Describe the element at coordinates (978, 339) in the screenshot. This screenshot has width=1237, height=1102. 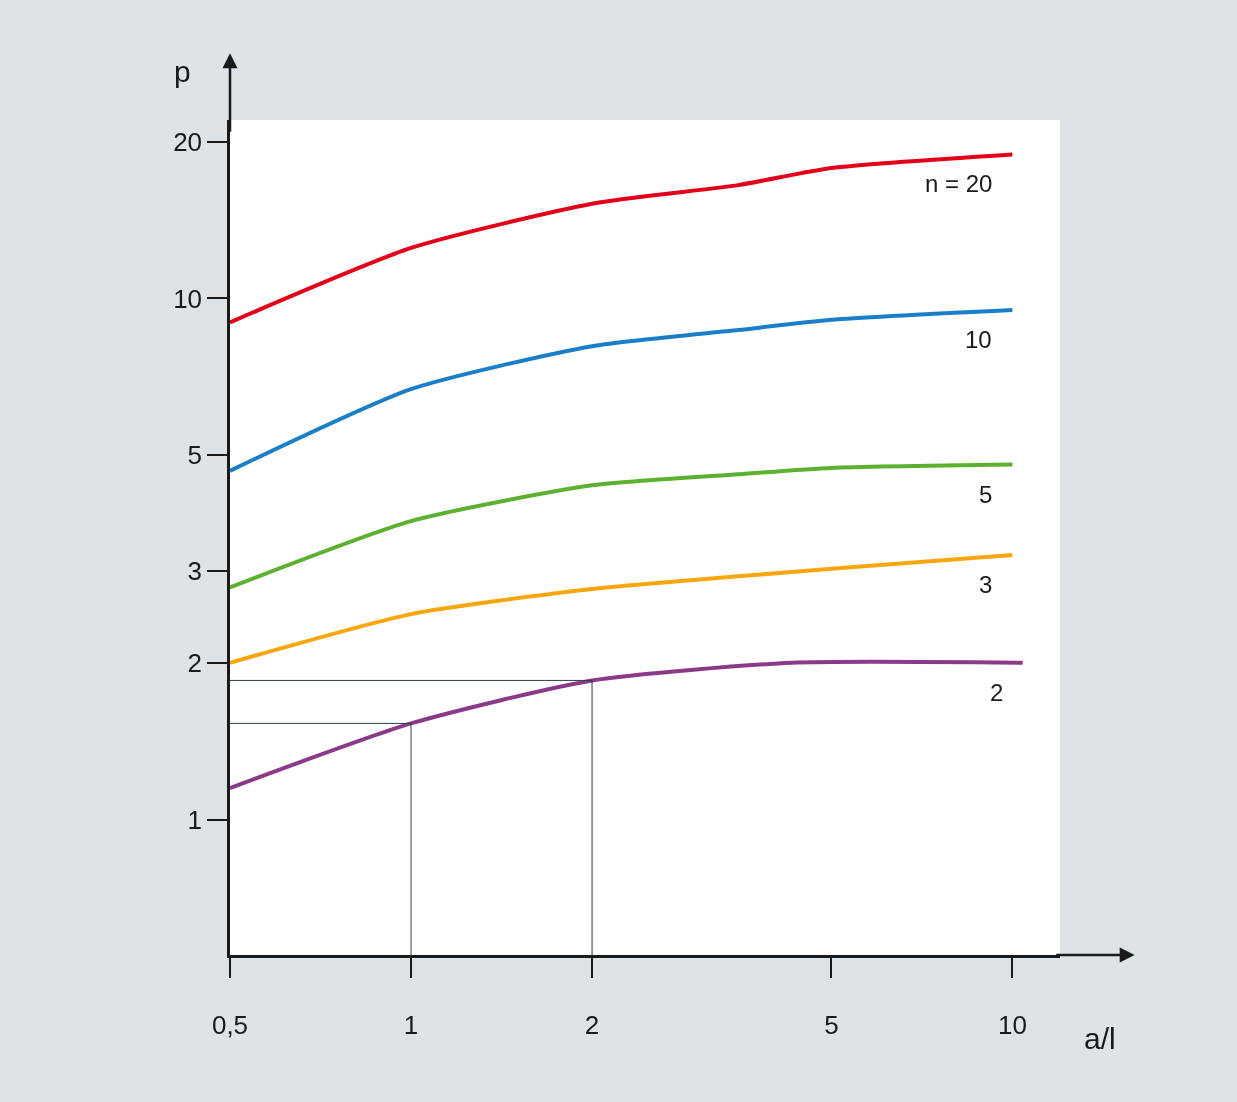
I see `series-label: 10` at that location.